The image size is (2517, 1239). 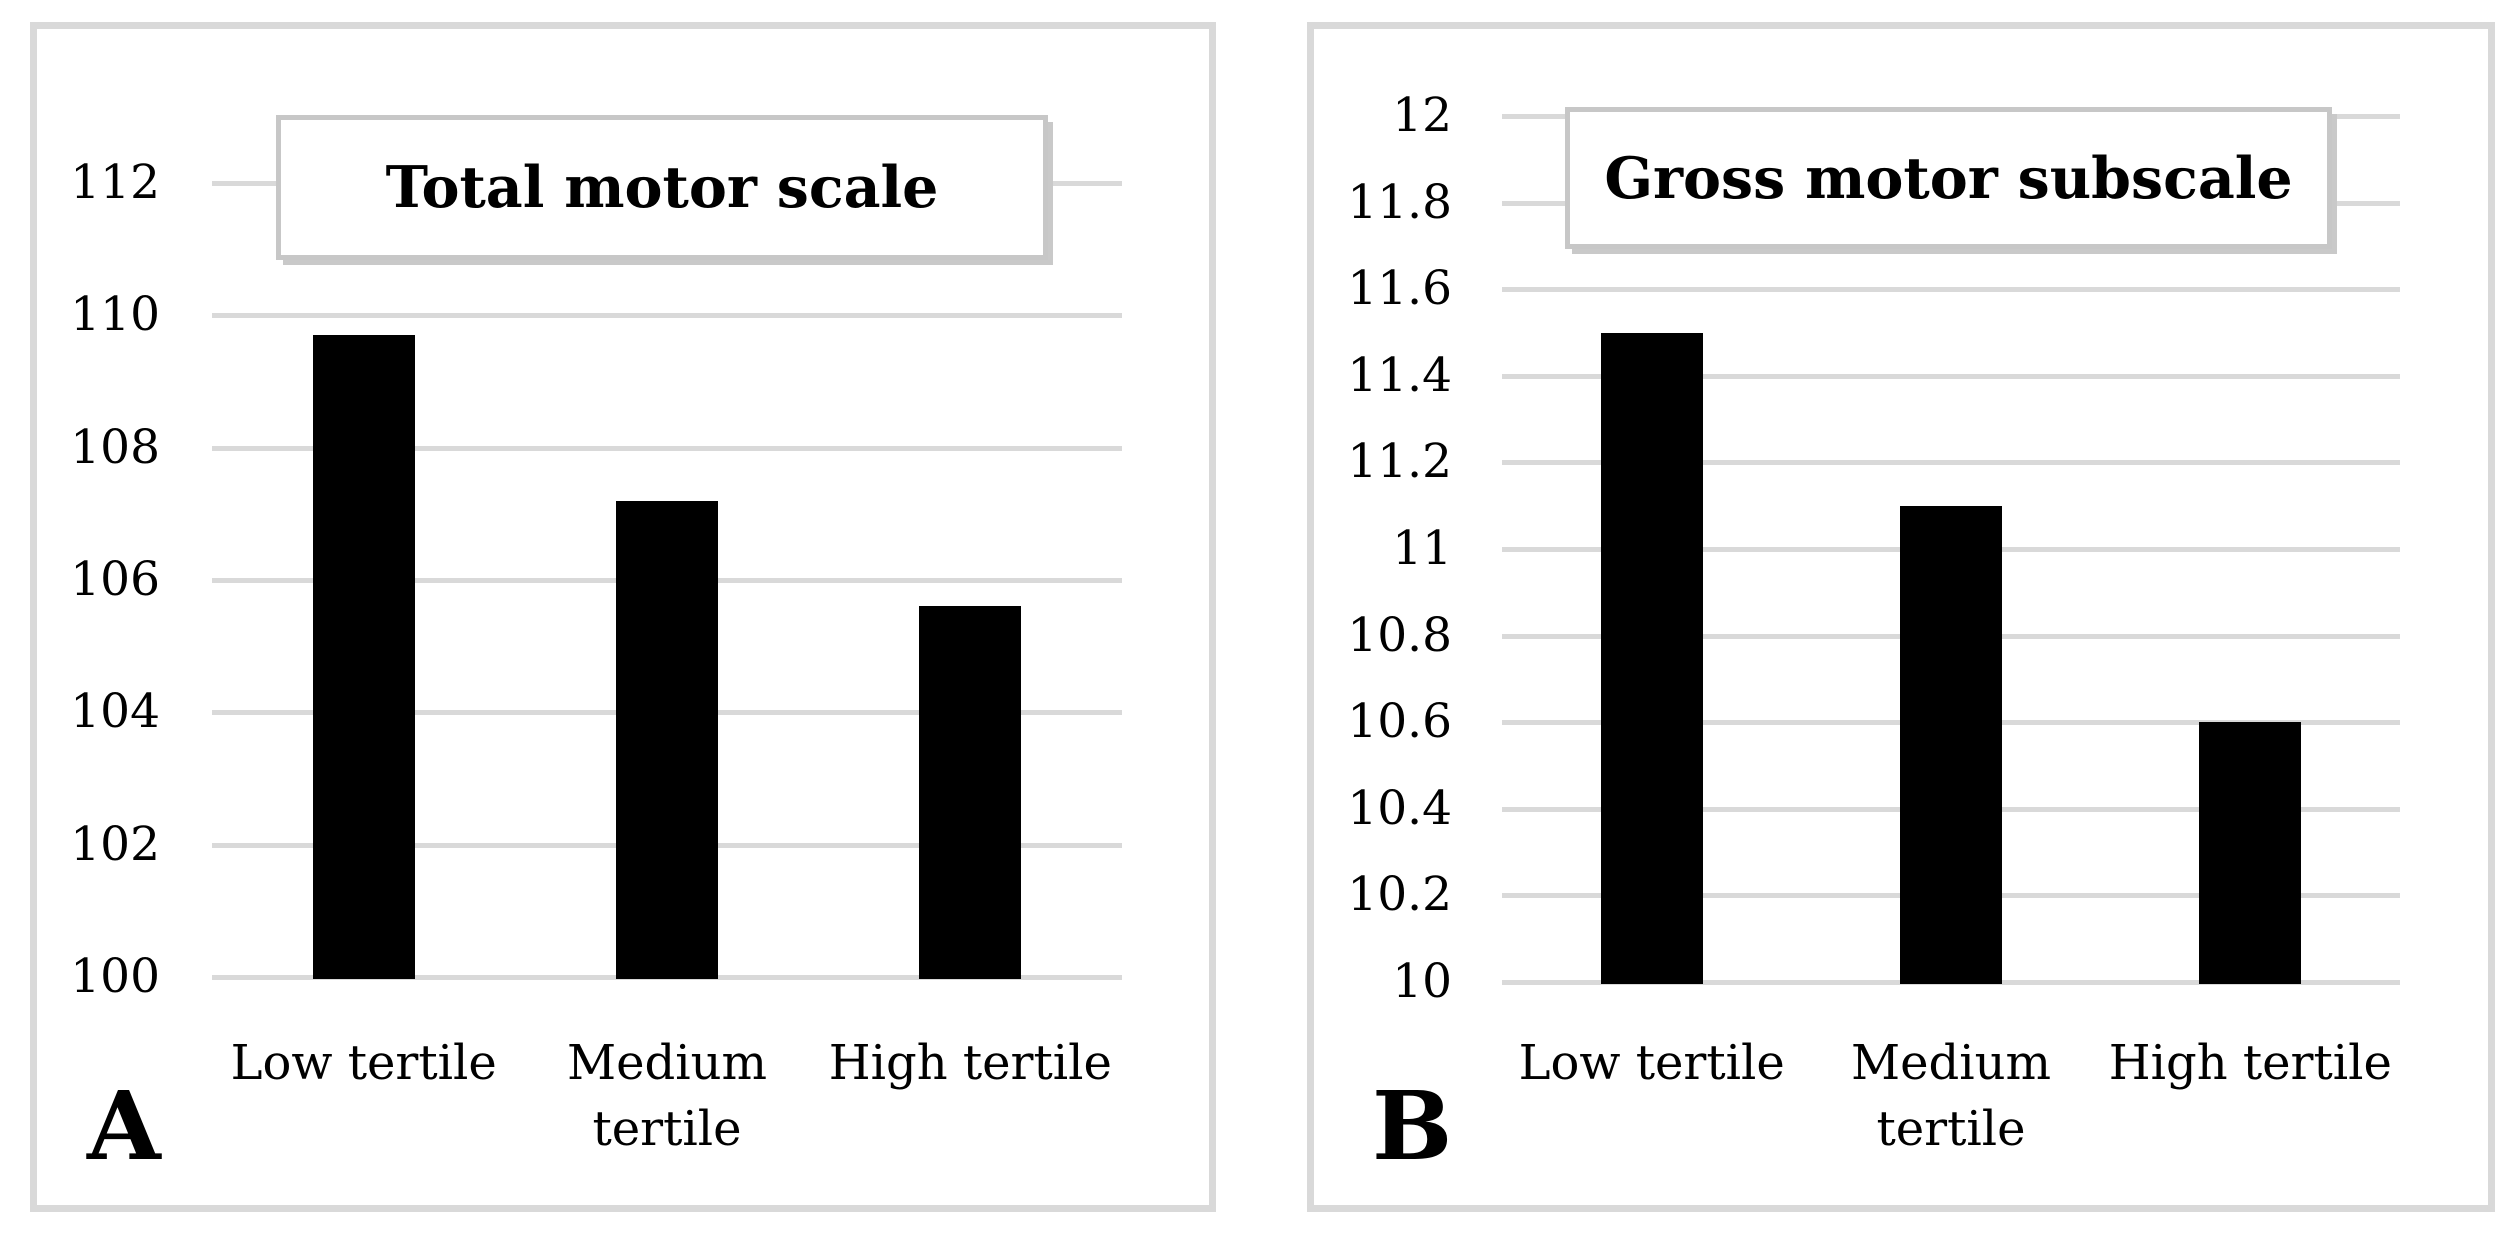 I want to click on panel-b-title-box: Gross motor subscale, so click(x=1948, y=178).